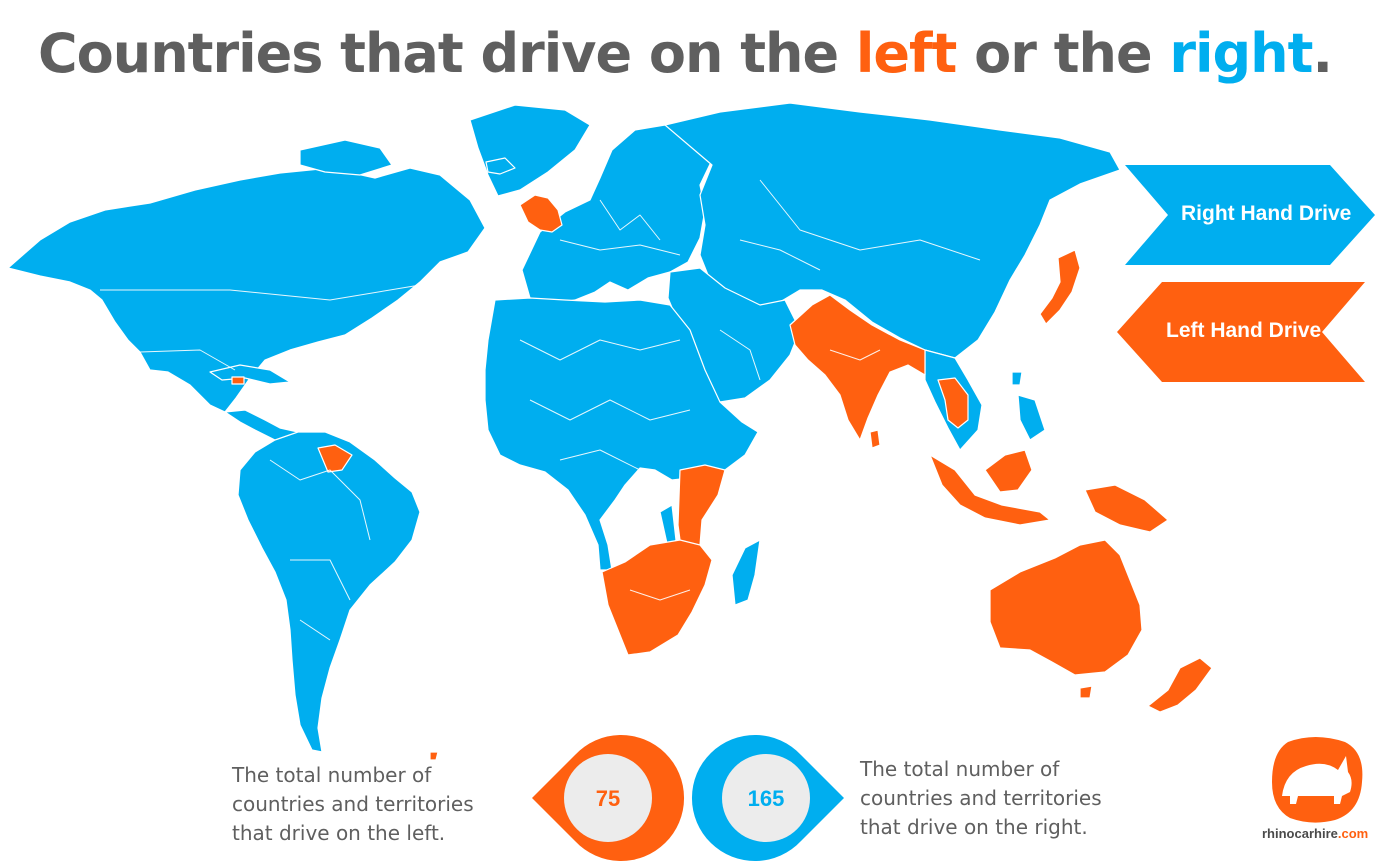 The image size is (1400, 865). Describe the element at coordinates (1315, 833) in the screenshot. I see `logo-text: rhinocarhire.com` at that location.